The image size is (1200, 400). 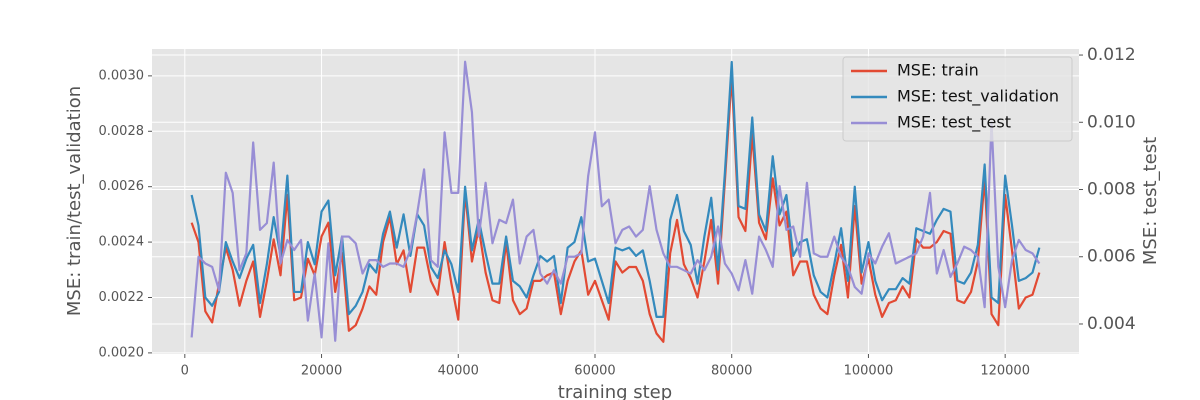 I want to click on y-axis-label: MSE: train/test_validation, so click(x=74, y=201).